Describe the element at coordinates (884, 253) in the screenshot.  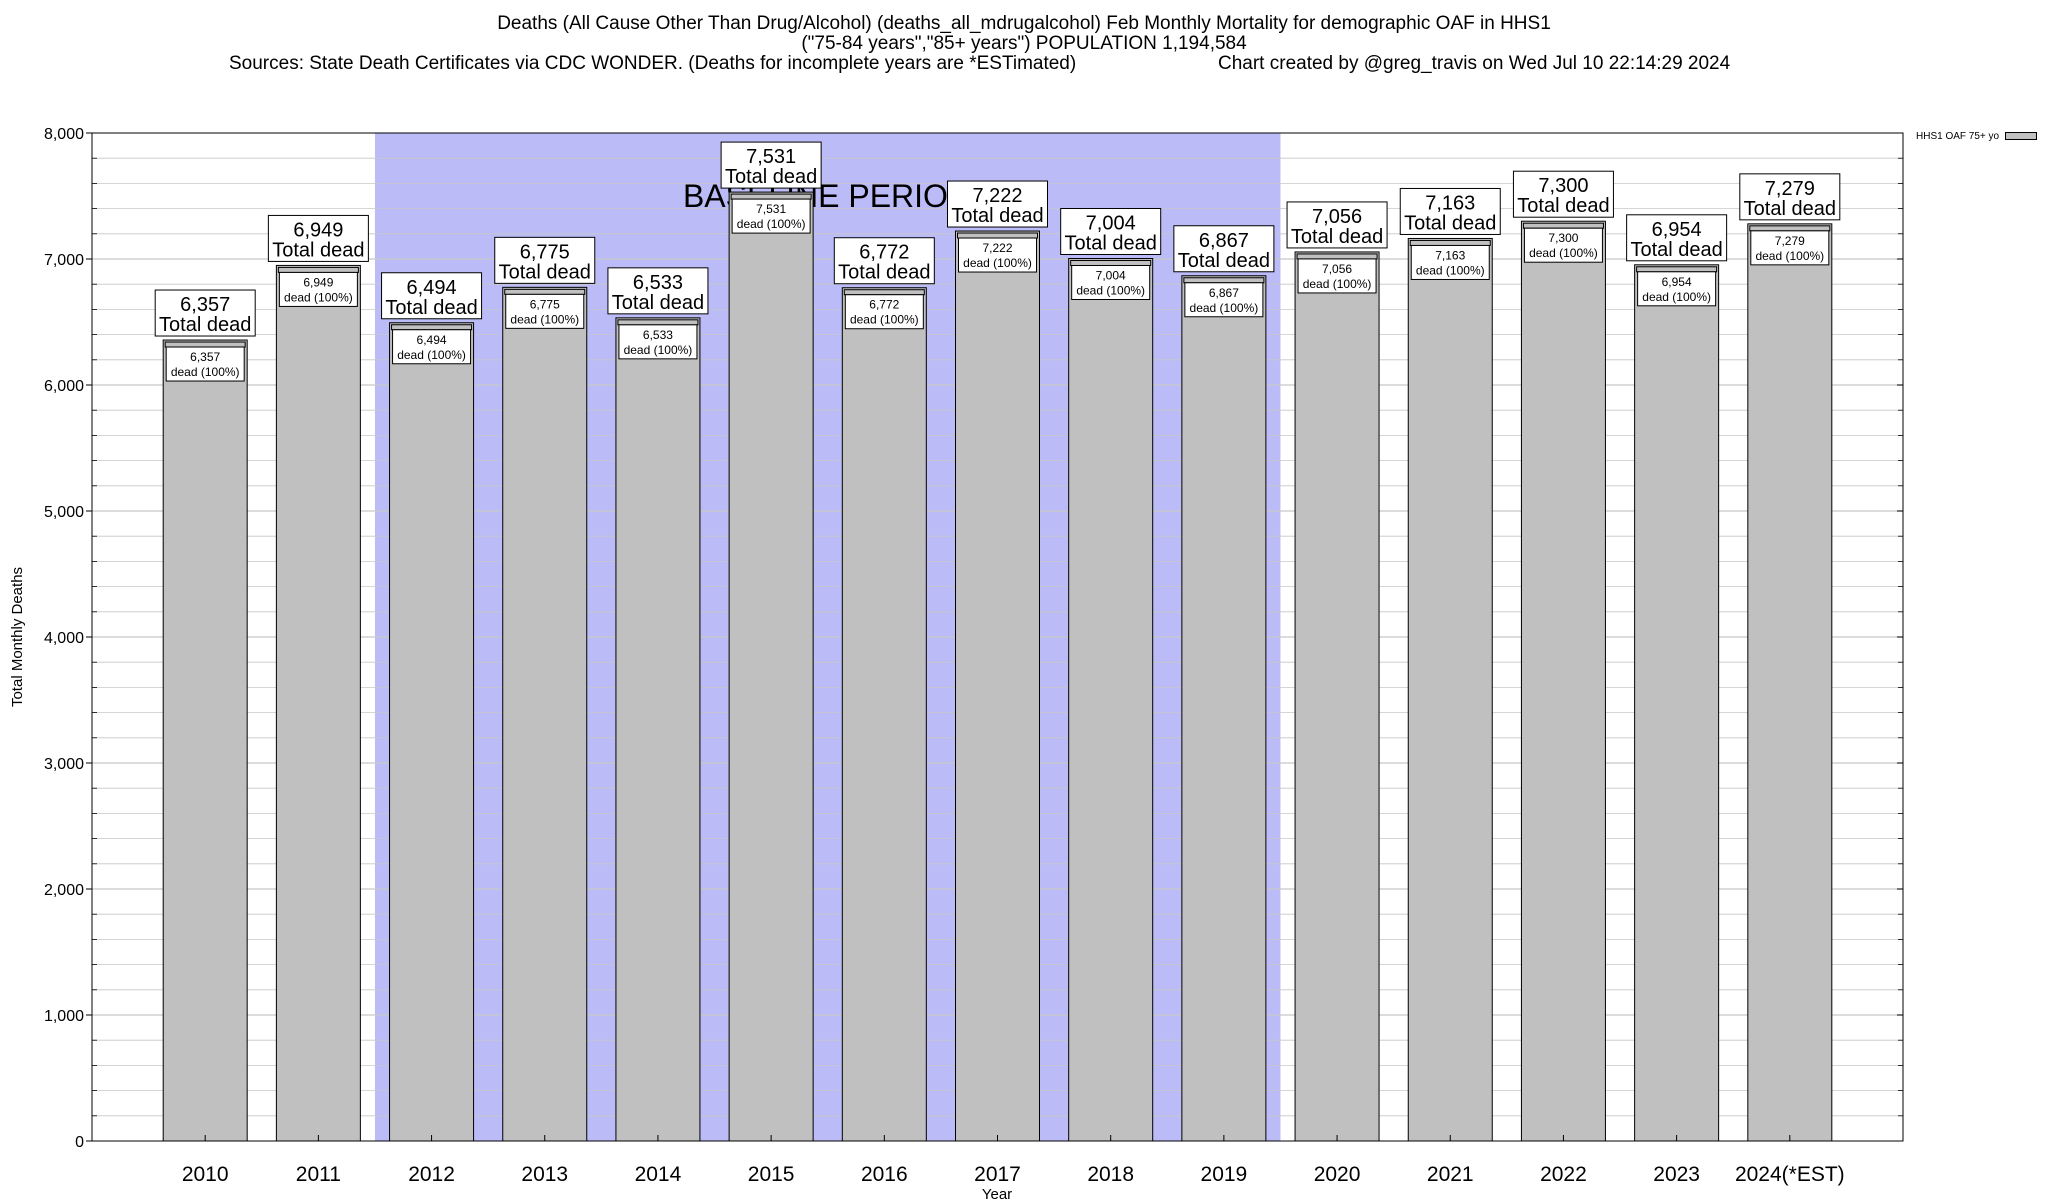
I see `total-value-label: 6,772` at that location.